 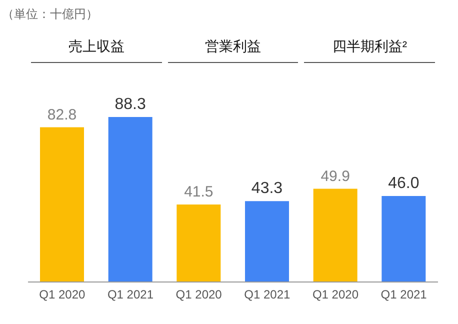 I want to click on text: 四半期利益², so click(x=369, y=47).